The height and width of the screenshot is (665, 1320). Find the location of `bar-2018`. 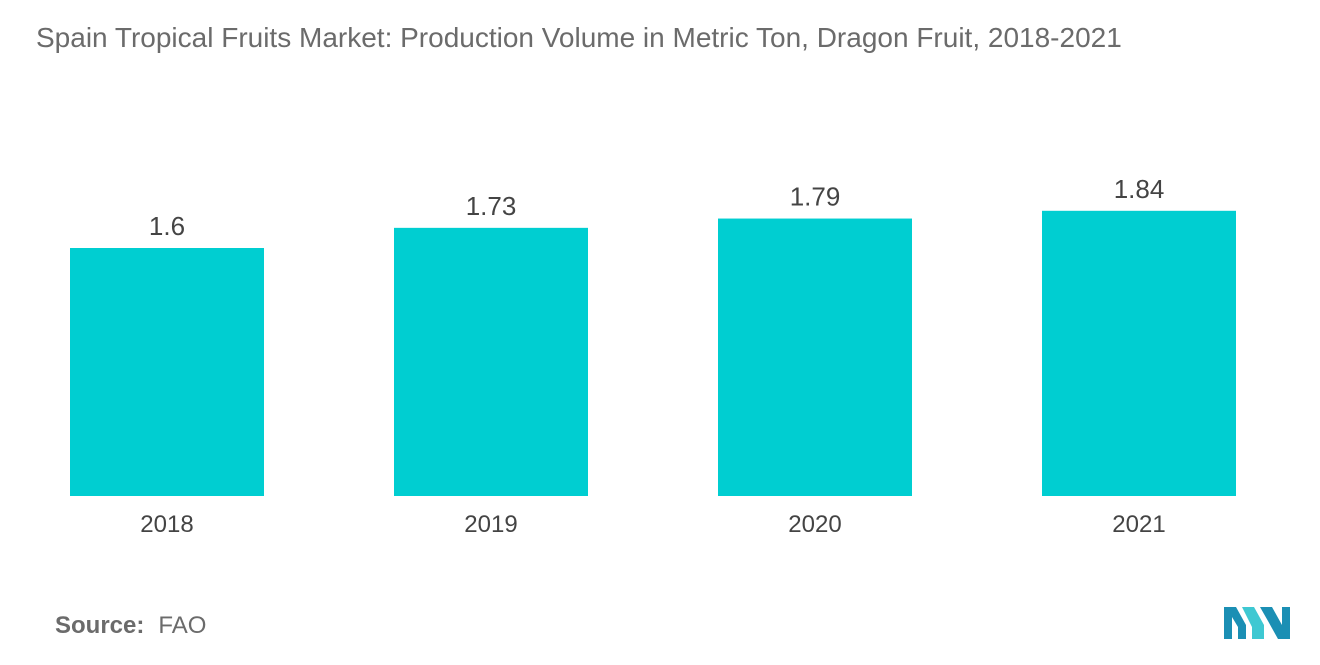

bar-2018 is located at coordinates (167, 372).